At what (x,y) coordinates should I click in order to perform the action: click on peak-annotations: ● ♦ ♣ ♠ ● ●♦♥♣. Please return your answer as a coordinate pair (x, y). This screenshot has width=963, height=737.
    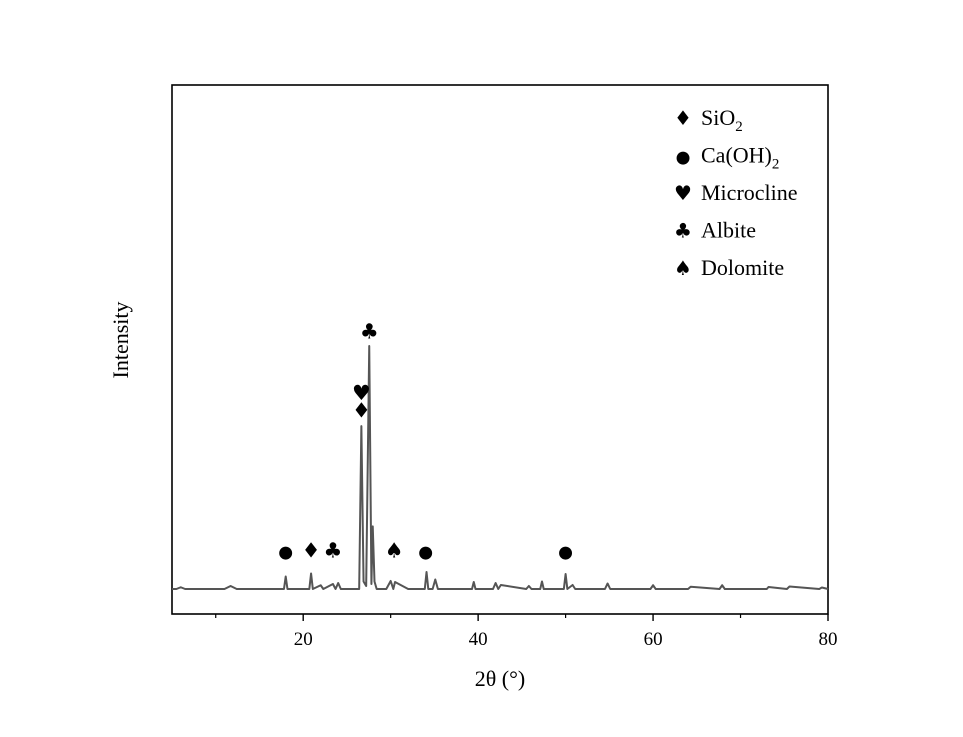
    Looking at the image, I should click on (425, 440).